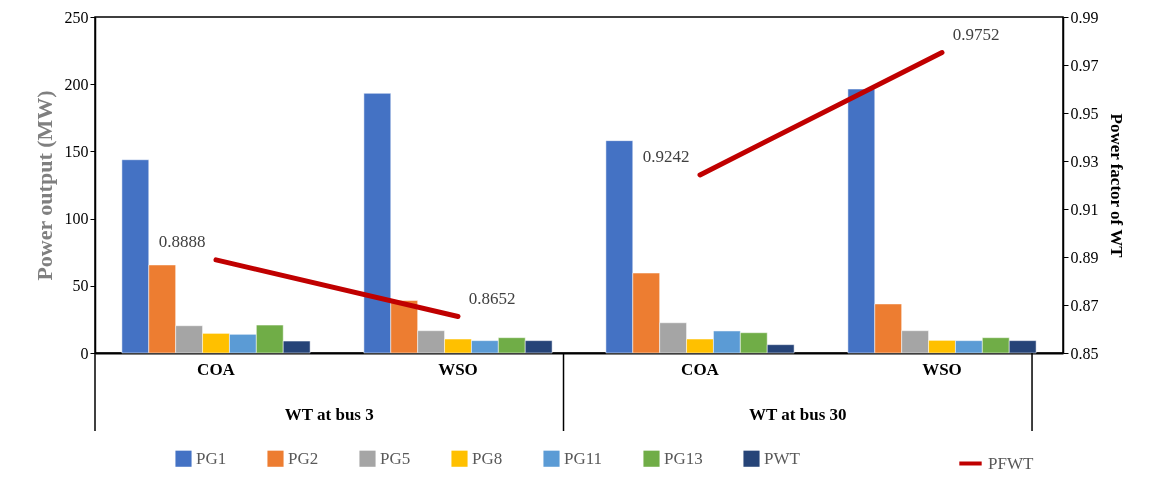 The height and width of the screenshot is (477, 1149). Describe the element at coordinates (80, 286) in the screenshot. I see `y-tick-label: 50` at that location.